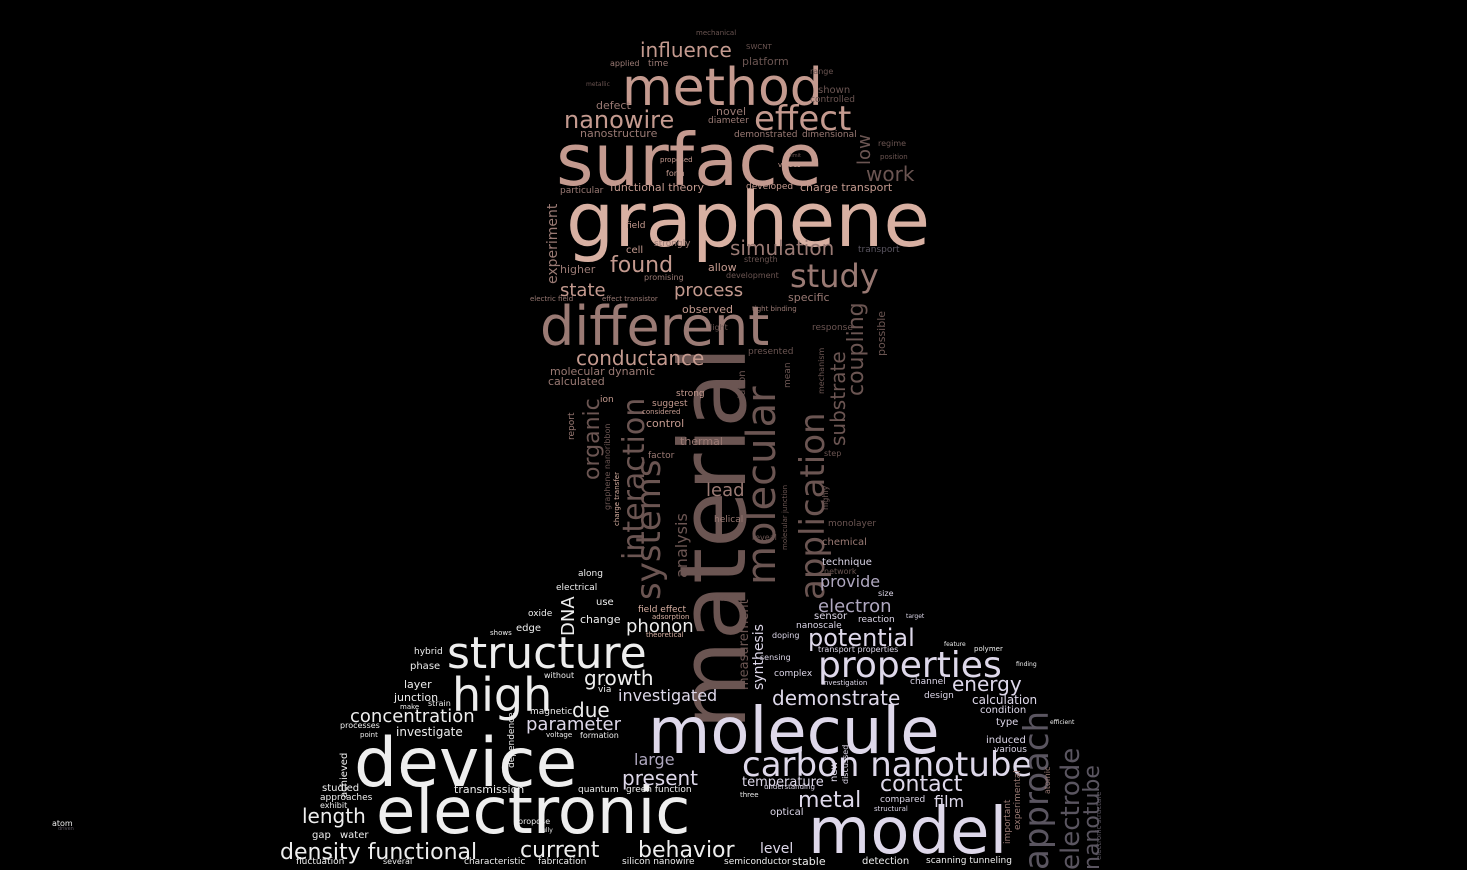 Image resolution: width=1467 pixels, height=870 pixels. What do you see at coordinates (607, 466) in the screenshot?
I see `word-graphene-nanoribbon: graphene nanoribbon` at bounding box center [607, 466].